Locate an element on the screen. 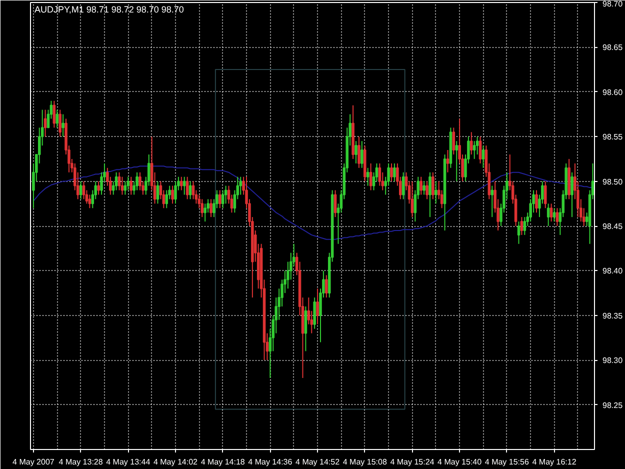 This screenshot has height=469, width=625. x-tick-label: 4 May 14:02 is located at coordinates (175, 462).